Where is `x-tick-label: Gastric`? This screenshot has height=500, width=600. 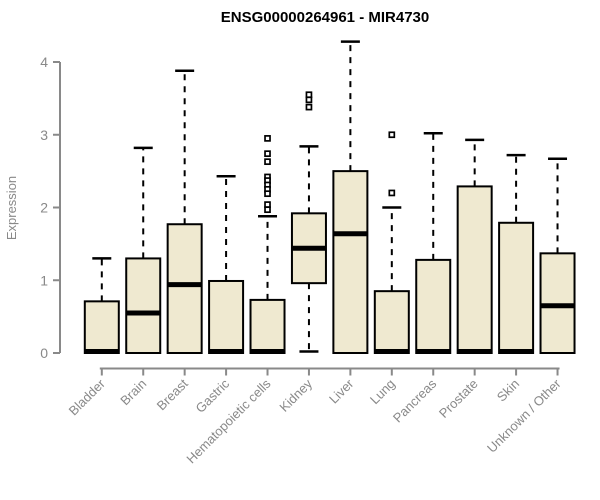
x-tick-label: Gastric is located at coordinates (212, 396).